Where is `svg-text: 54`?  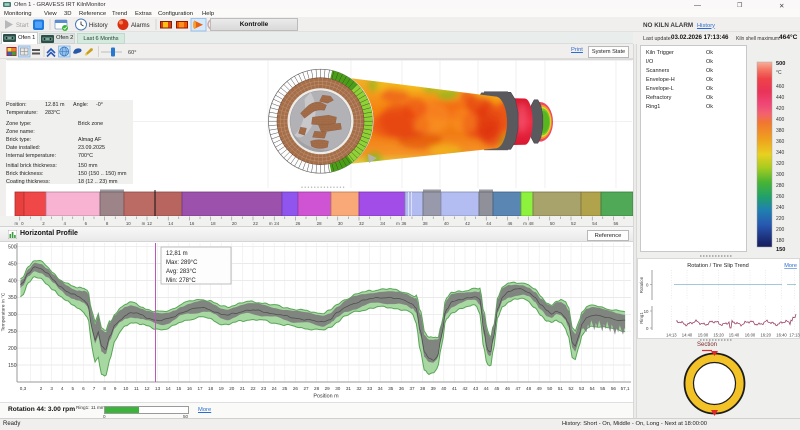 svg-text: 54 is located at coordinates (594, 223).